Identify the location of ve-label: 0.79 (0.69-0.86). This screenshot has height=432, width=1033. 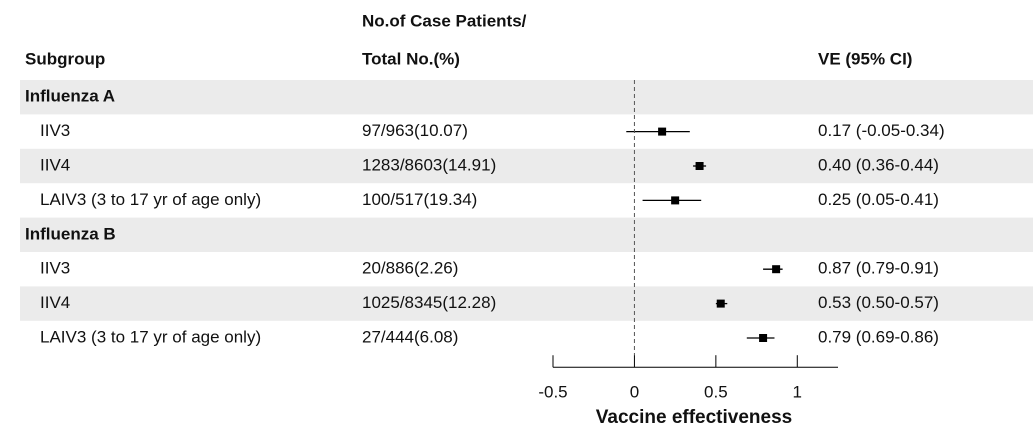
(878, 336).